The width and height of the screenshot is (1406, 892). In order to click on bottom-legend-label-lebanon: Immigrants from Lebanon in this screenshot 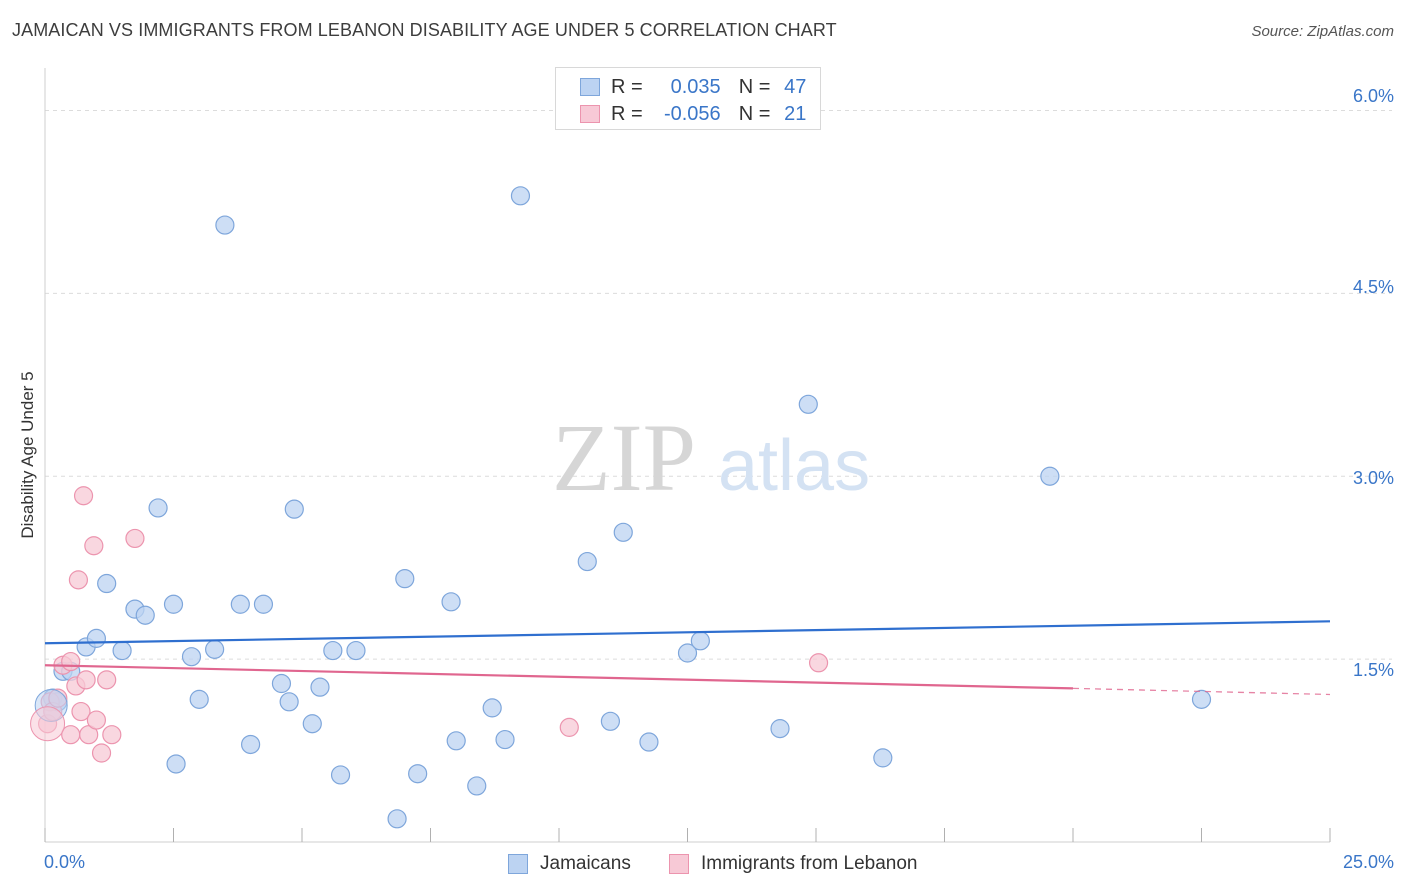, I will do `click(809, 863)`.